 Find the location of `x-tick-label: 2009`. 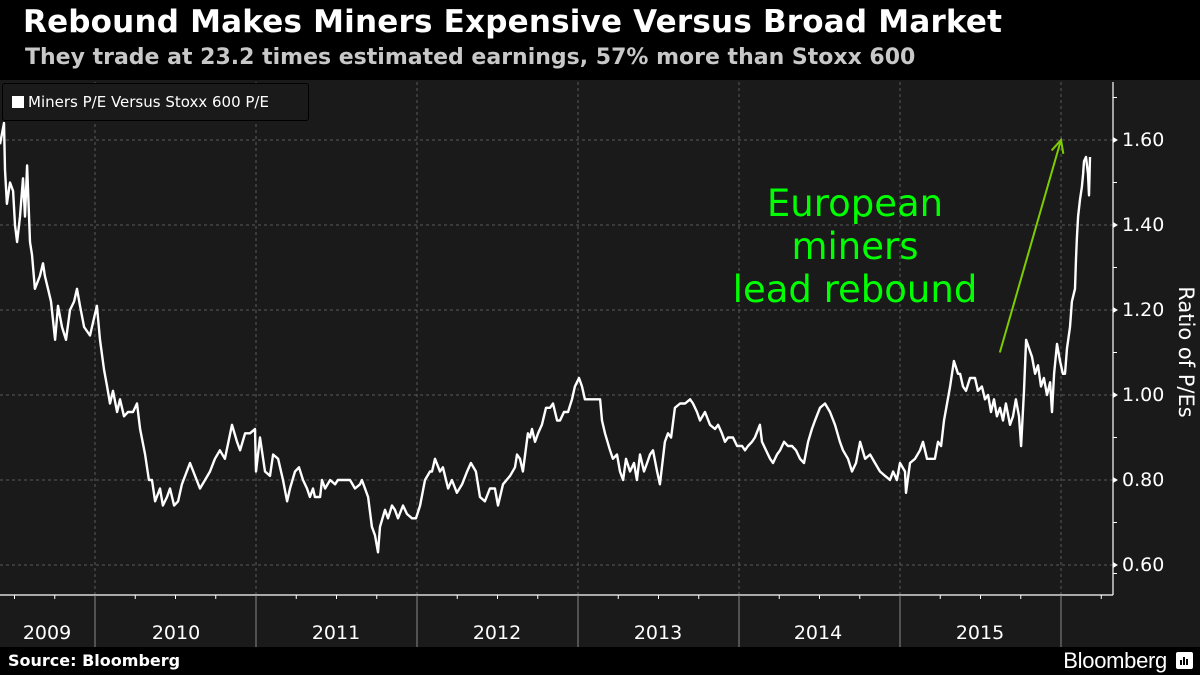

x-tick-label: 2009 is located at coordinates (47, 633).